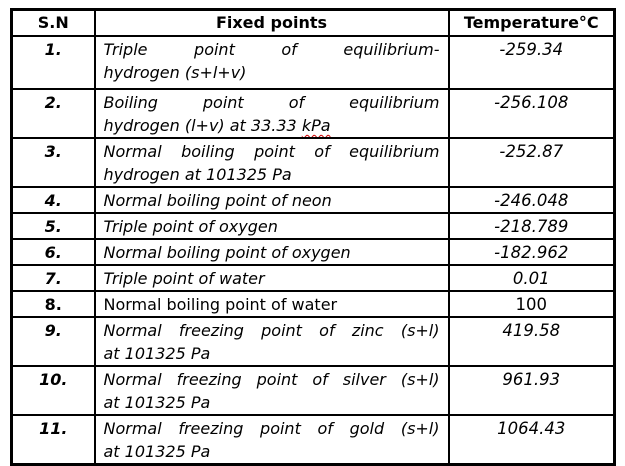 The image size is (625, 466). Describe the element at coordinates (531, 22) in the screenshot. I see `header-temperature: Temperature°C` at that location.